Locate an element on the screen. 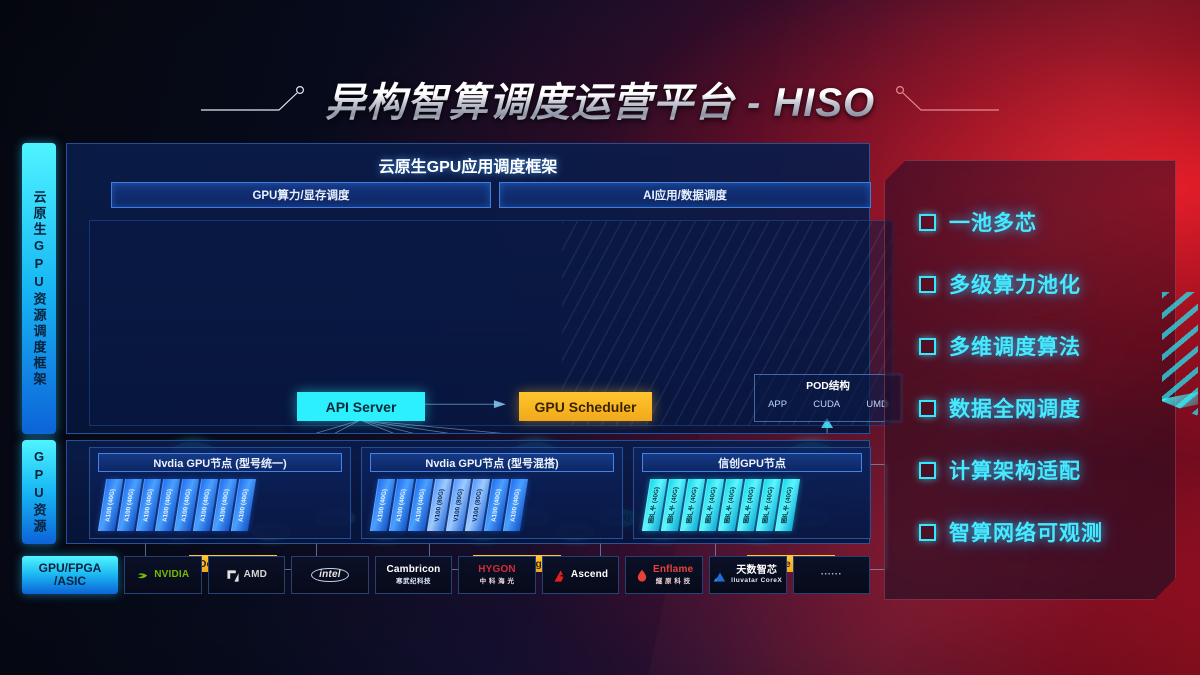 Image resolution: width=1200 pixels, height=675 pixels. vendor-name: intel is located at coordinates (330, 575).